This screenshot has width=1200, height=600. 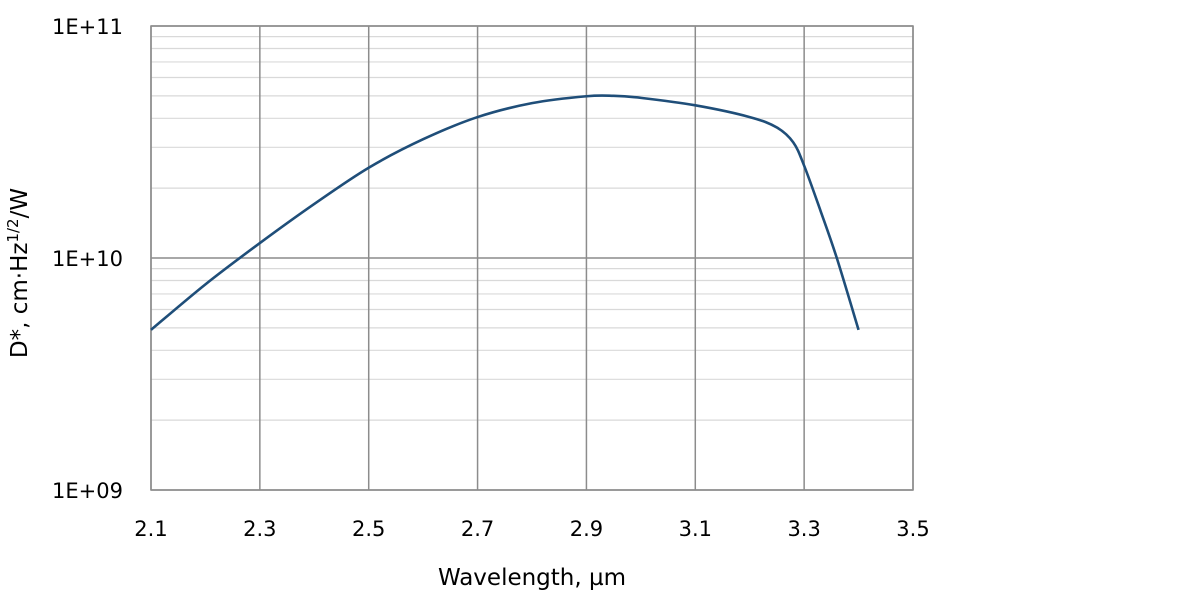 I want to click on y-tick-label: 1E+10, so click(x=87, y=259).